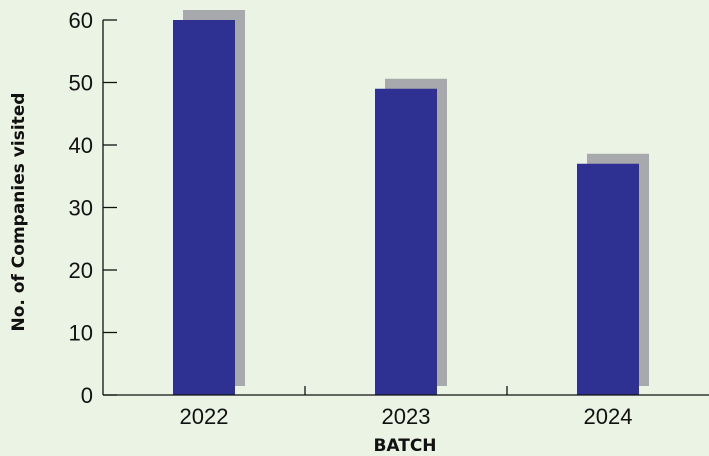  What do you see at coordinates (204, 207) in the screenshot?
I see `bar-2022` at bounding box center [204, 207].